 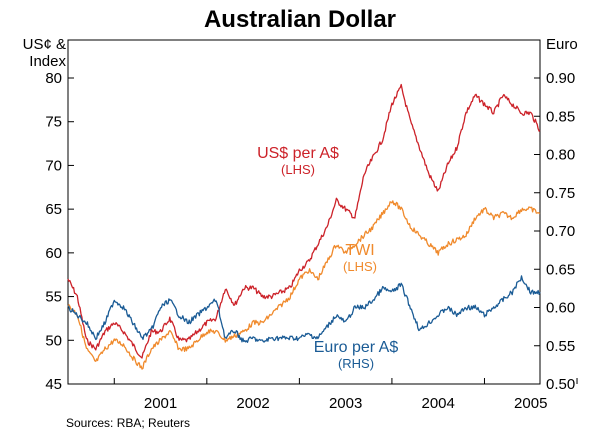 What do you see at coordinates (560, 384) in the screenshot?
I see `right-tick-label: 0.50` at bounding box center [560, 384].